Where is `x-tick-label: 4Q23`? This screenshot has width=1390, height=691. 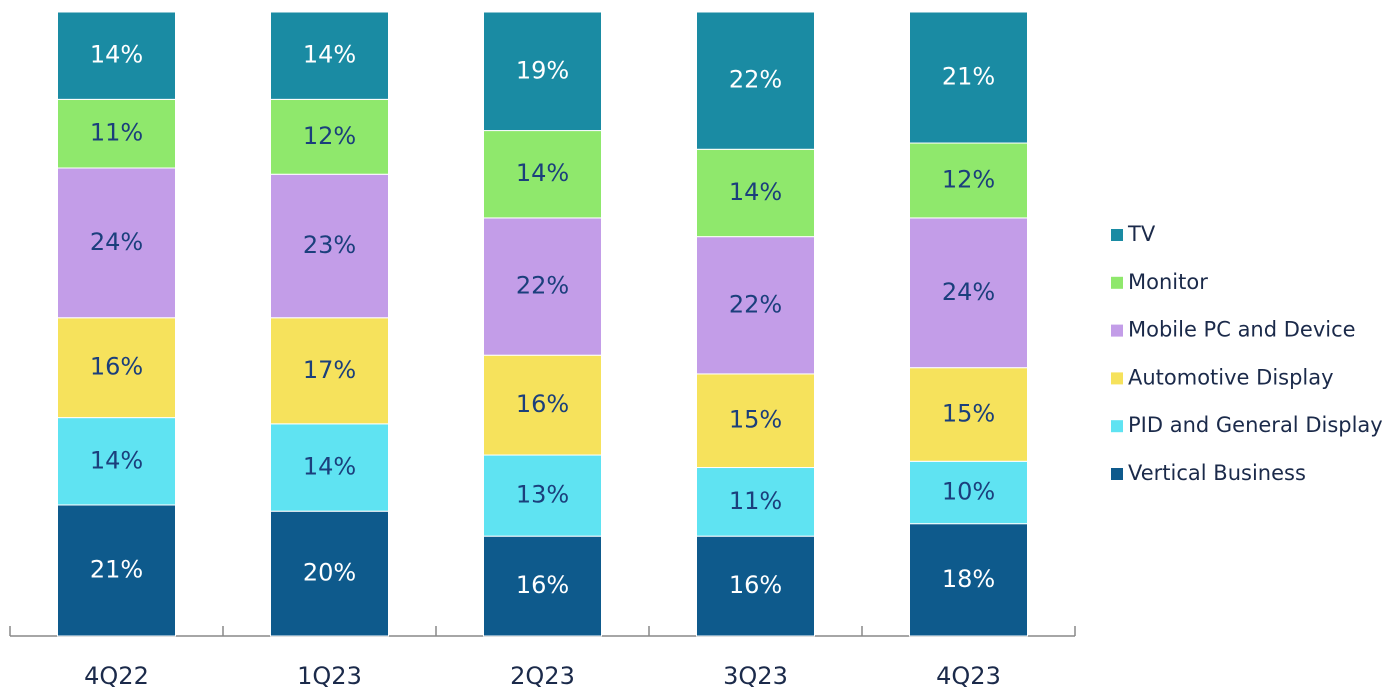 x-tick-label: 4Q23 is located at coordinates (968, 676).